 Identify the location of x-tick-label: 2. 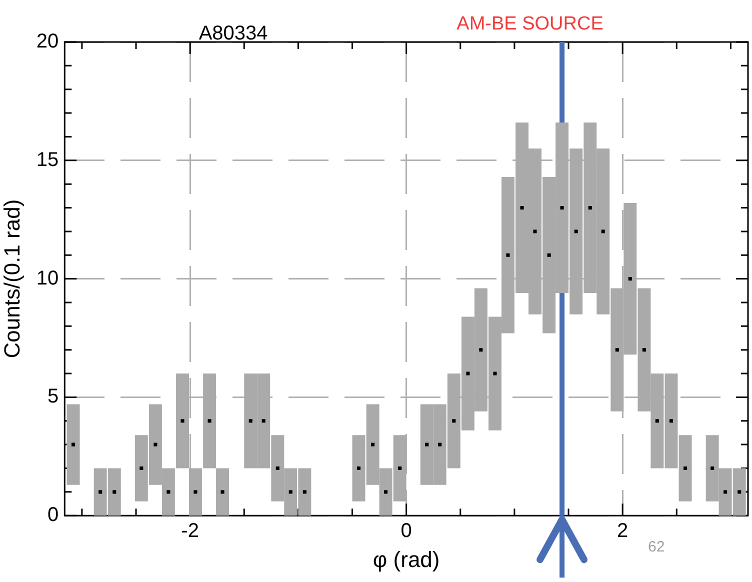
(622, 531).